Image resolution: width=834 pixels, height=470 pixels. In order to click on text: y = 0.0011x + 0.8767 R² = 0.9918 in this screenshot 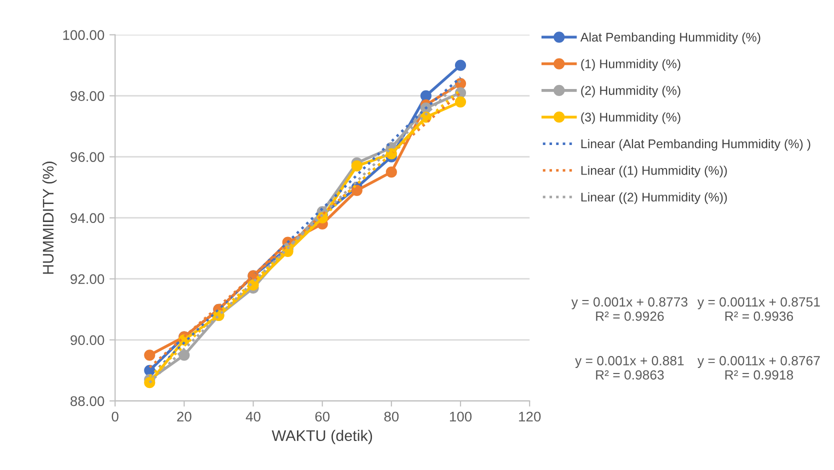, I will do `click(758, 368)`.